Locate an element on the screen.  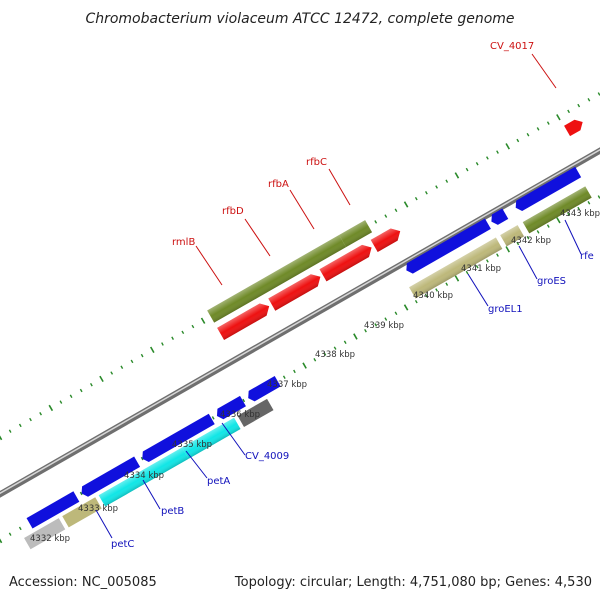
gene-label-groEL1: groEL1 is located at coordinates (505, 309).